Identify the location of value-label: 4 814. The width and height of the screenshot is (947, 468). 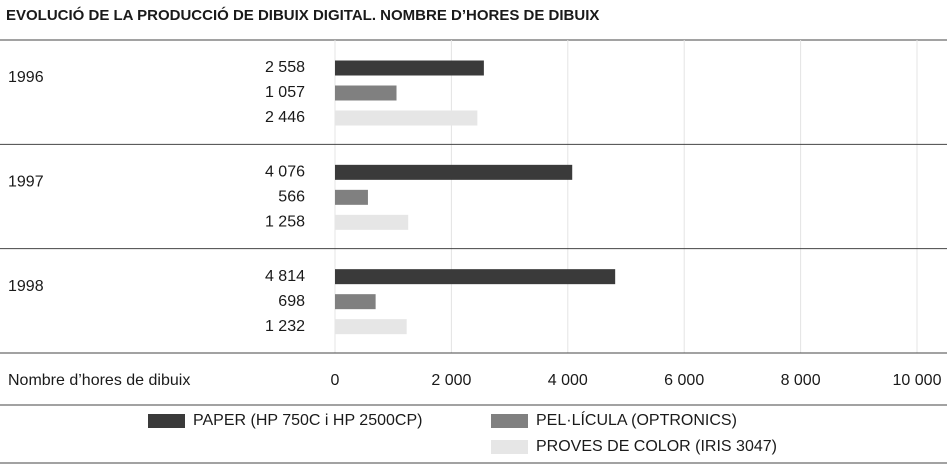
(285, 276).